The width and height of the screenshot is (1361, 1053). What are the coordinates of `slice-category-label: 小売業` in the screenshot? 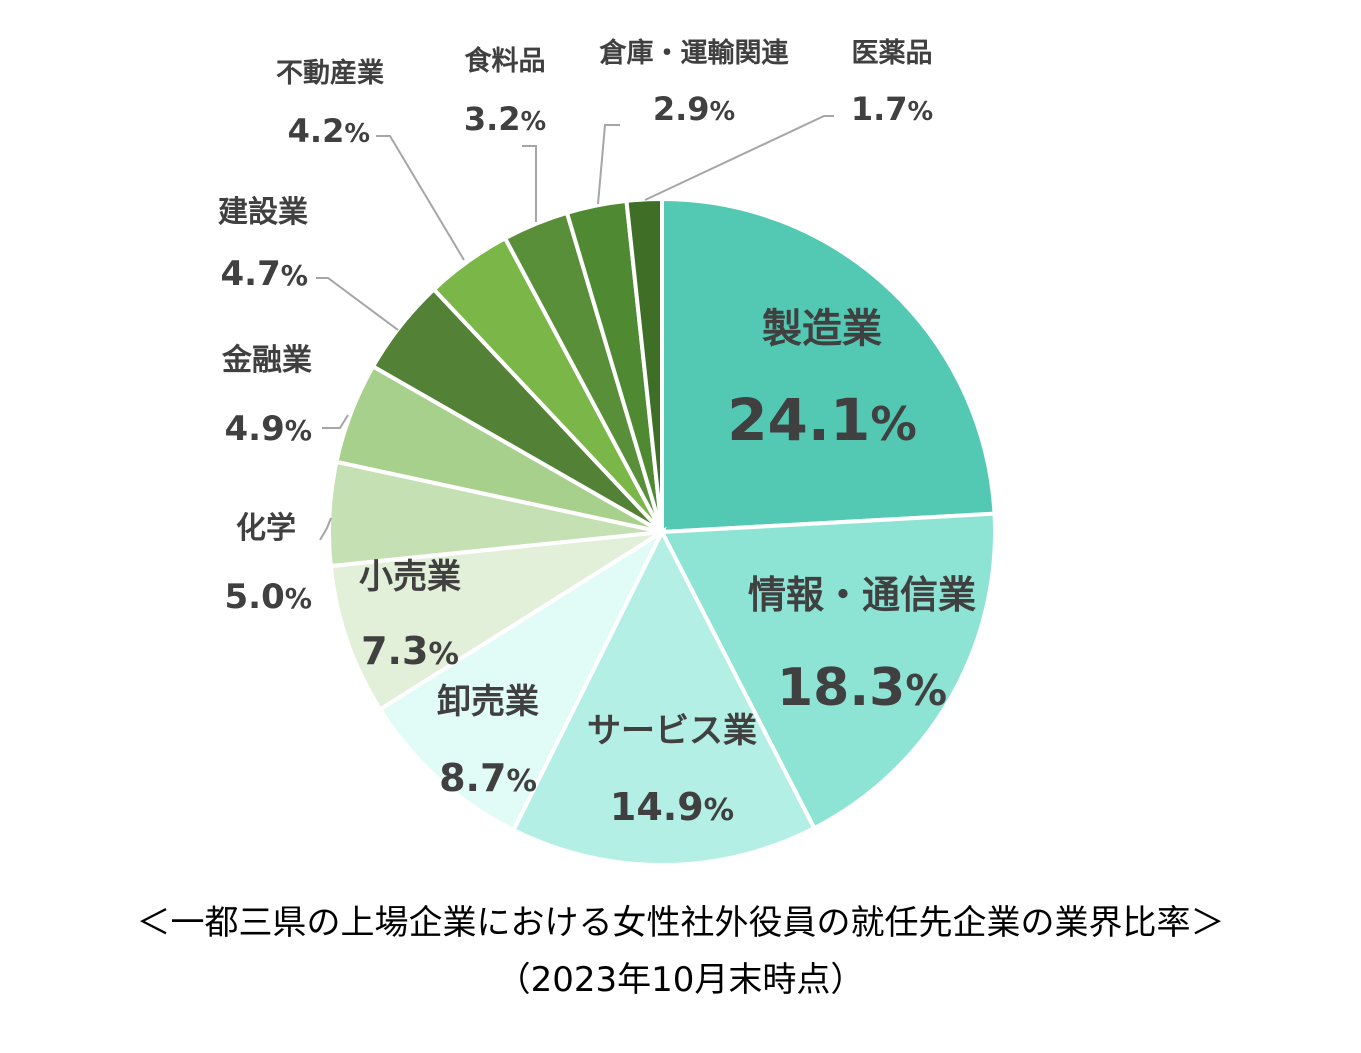 It's located at (410, 577).